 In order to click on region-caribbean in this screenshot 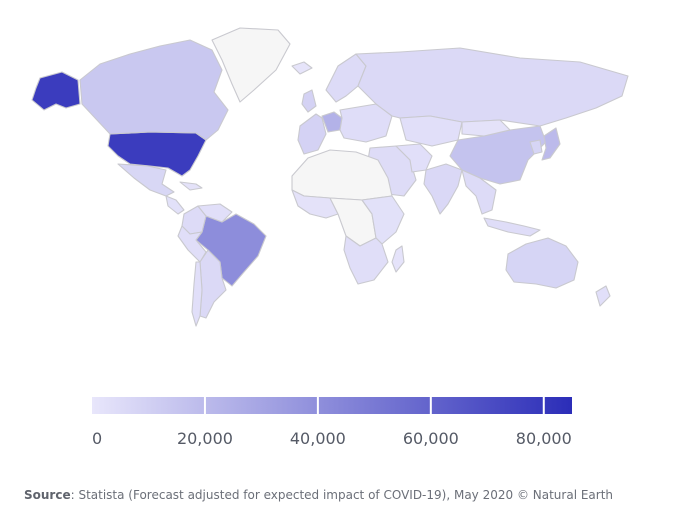, I will do `click(191, 186)`.